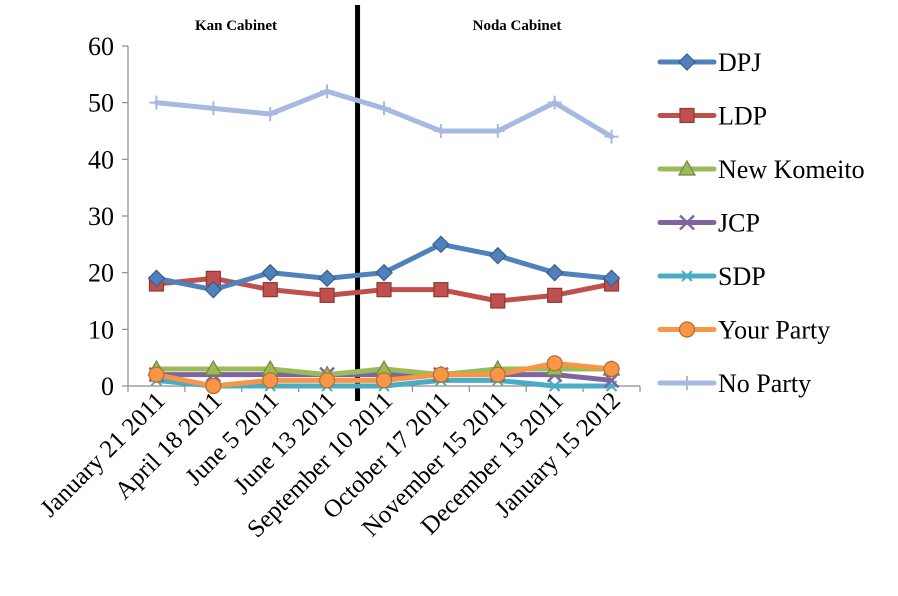  What do you see at coordinates (711, 276) in the screenshot?
I see `legend-item-sdp: SDP` at bounding box center [711, 276].